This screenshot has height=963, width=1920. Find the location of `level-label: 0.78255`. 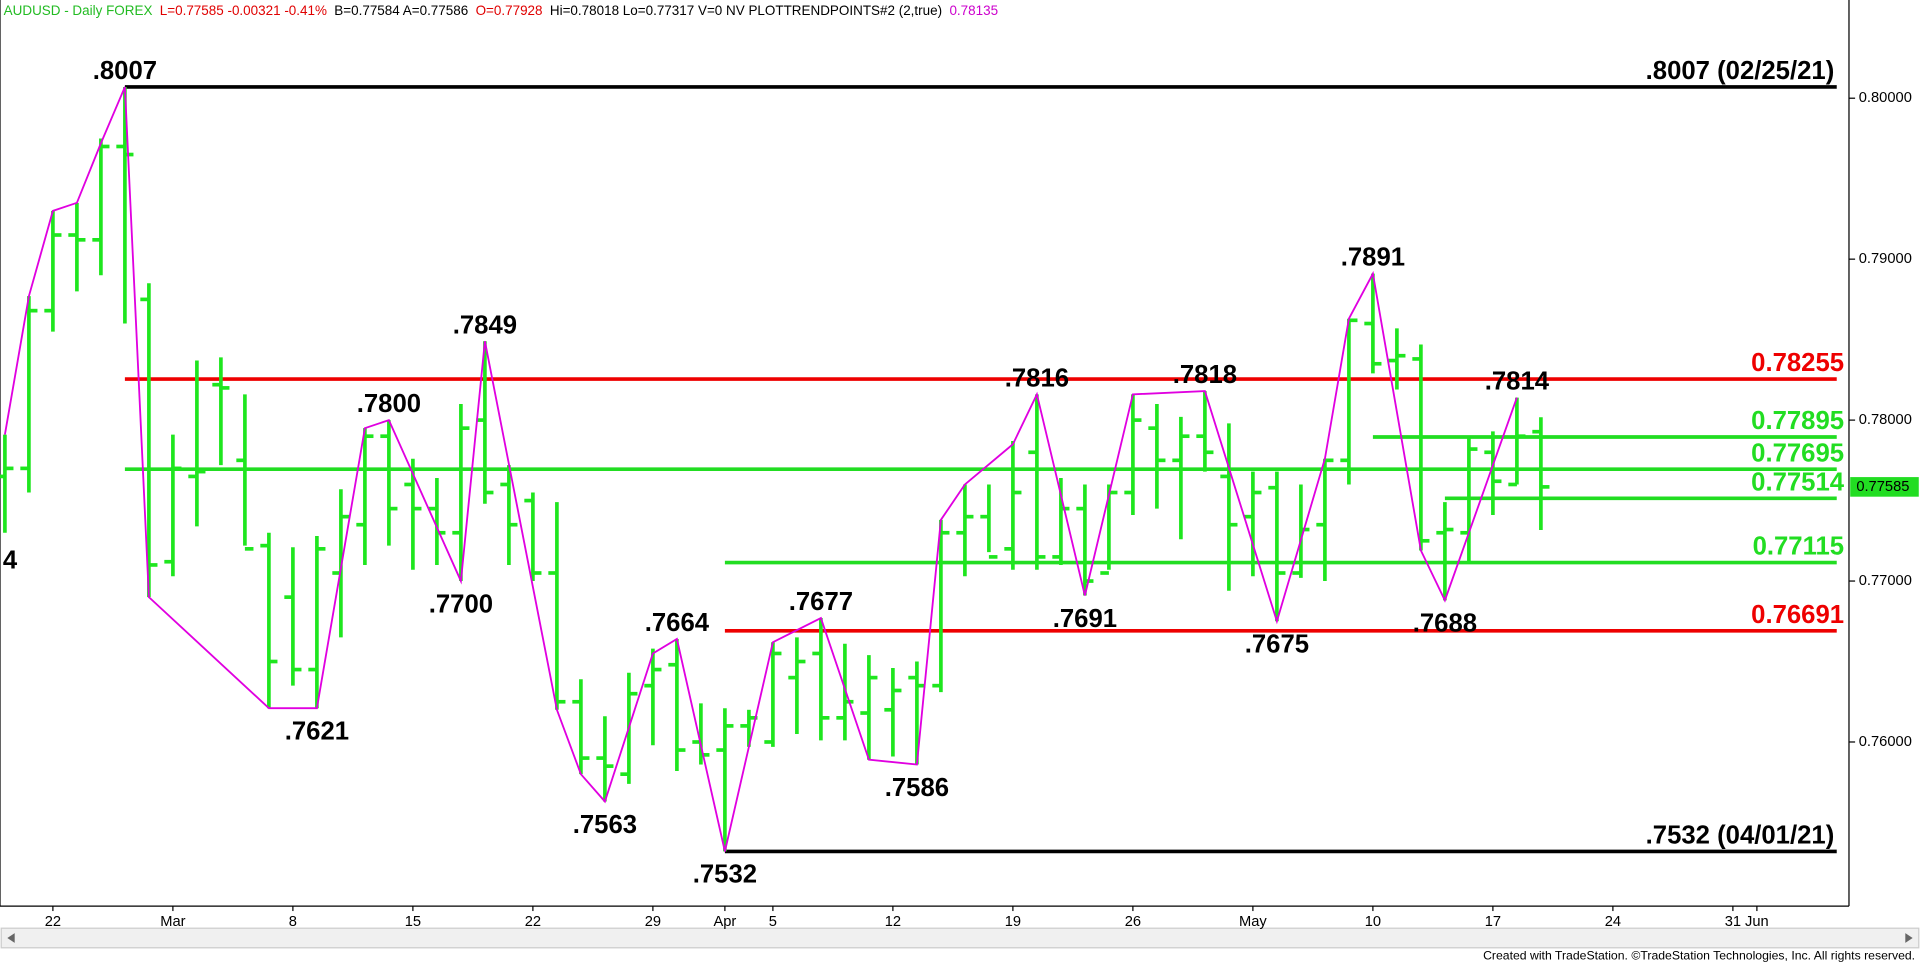

level-label: 0.78255 is located at coordinates (1797, 363).